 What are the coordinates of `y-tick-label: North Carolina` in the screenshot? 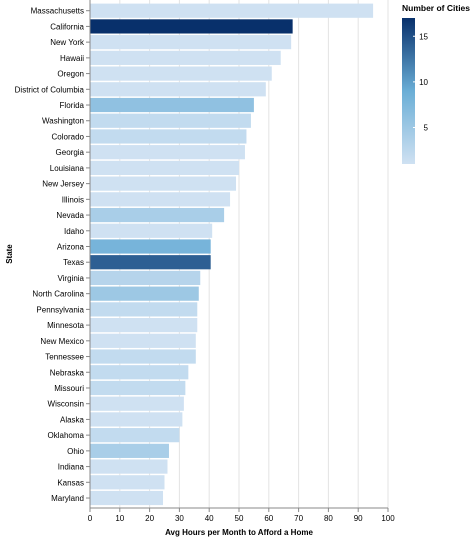 It's located at (58, 294).